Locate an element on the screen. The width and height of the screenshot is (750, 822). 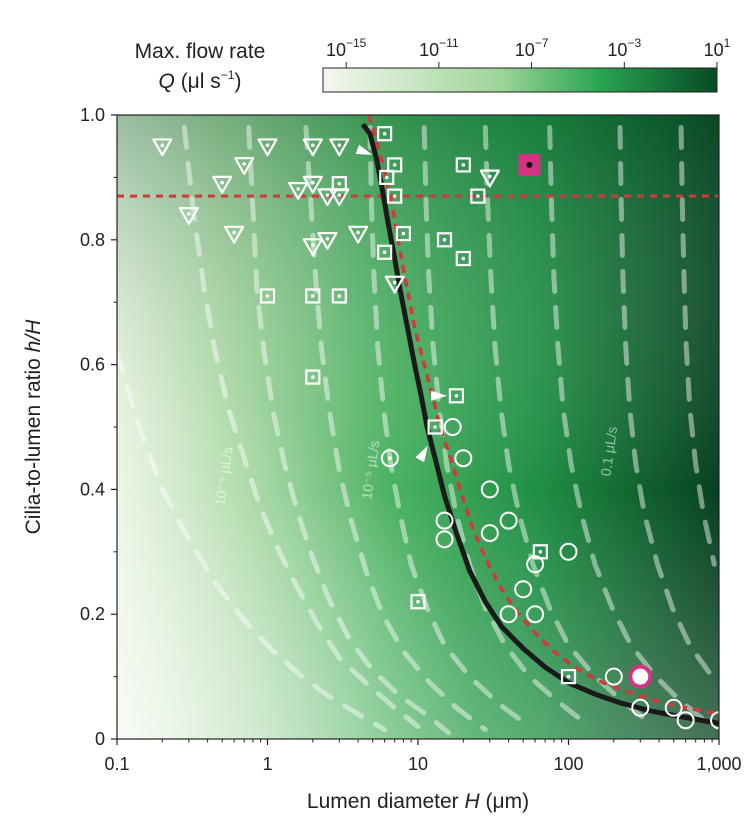
colorbar-title-exp: −1 is located at coordinates (228, 75).